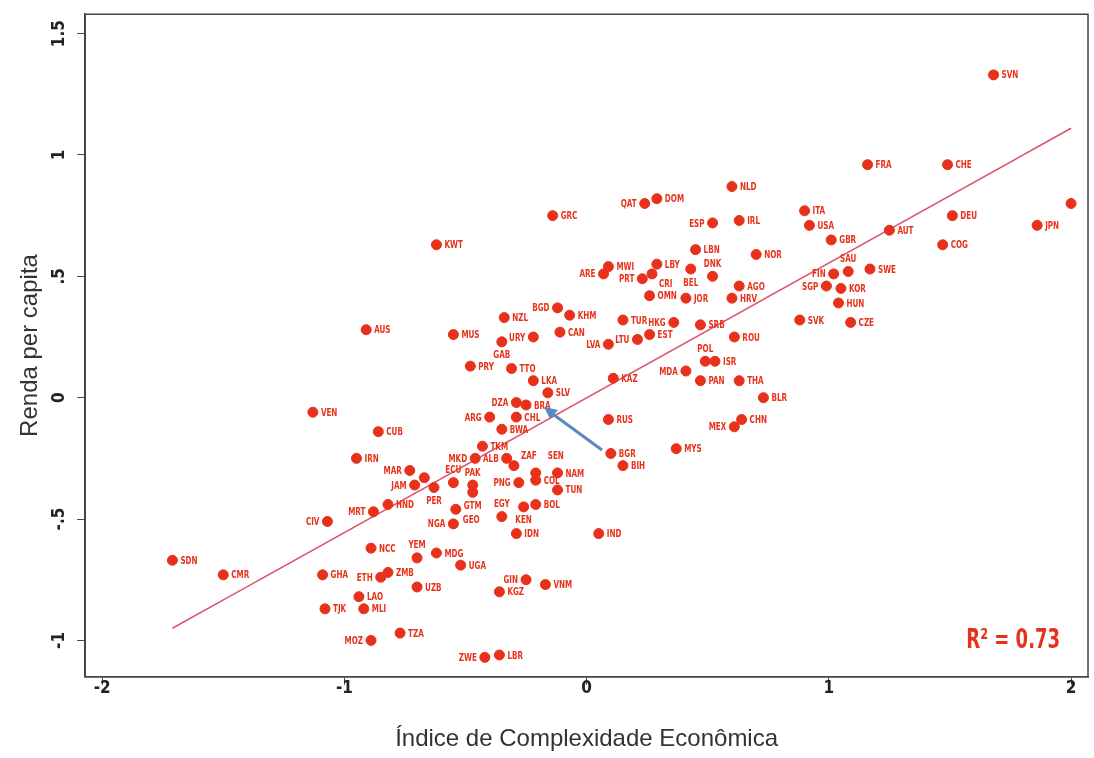 This screenshot has width=1094, height=758. What do you see at coordinates (404, 504) in the screenshot?
I see `annotation: HND` at bounding box center [404, 504].